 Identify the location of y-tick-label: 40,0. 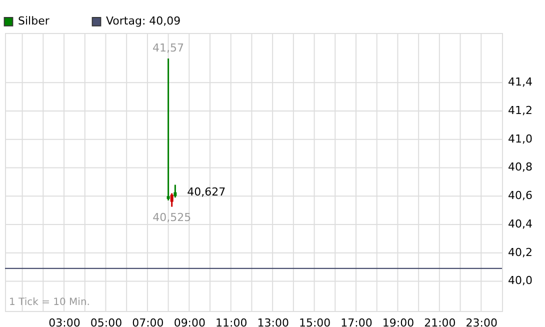
(520, 281).